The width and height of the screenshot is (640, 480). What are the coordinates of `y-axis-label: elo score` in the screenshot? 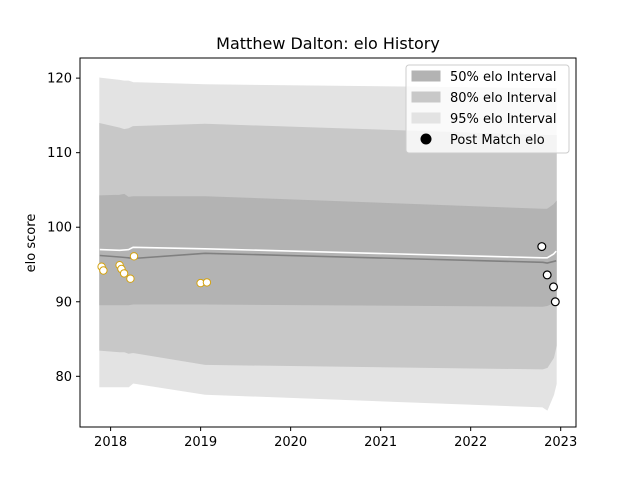 It's located at (31, 243).